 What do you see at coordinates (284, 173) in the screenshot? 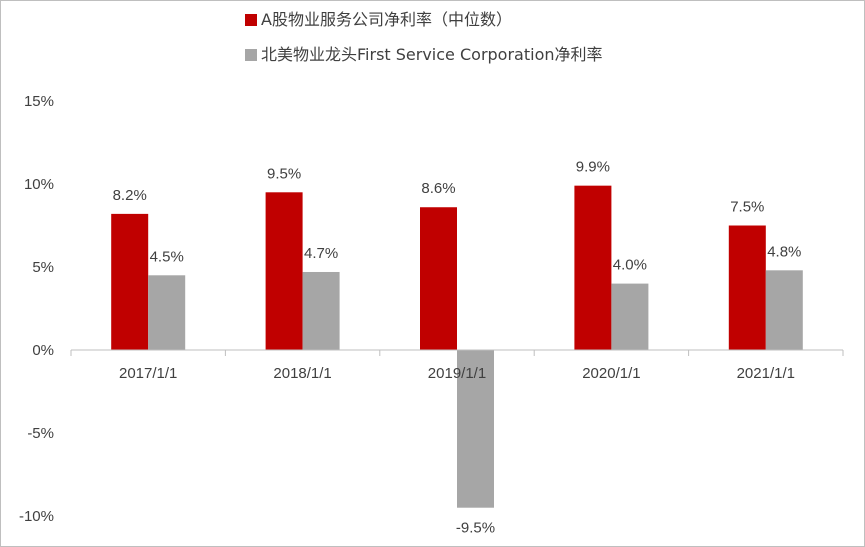
I see `data-label: 9.5%` at bounding box center [284, 173].